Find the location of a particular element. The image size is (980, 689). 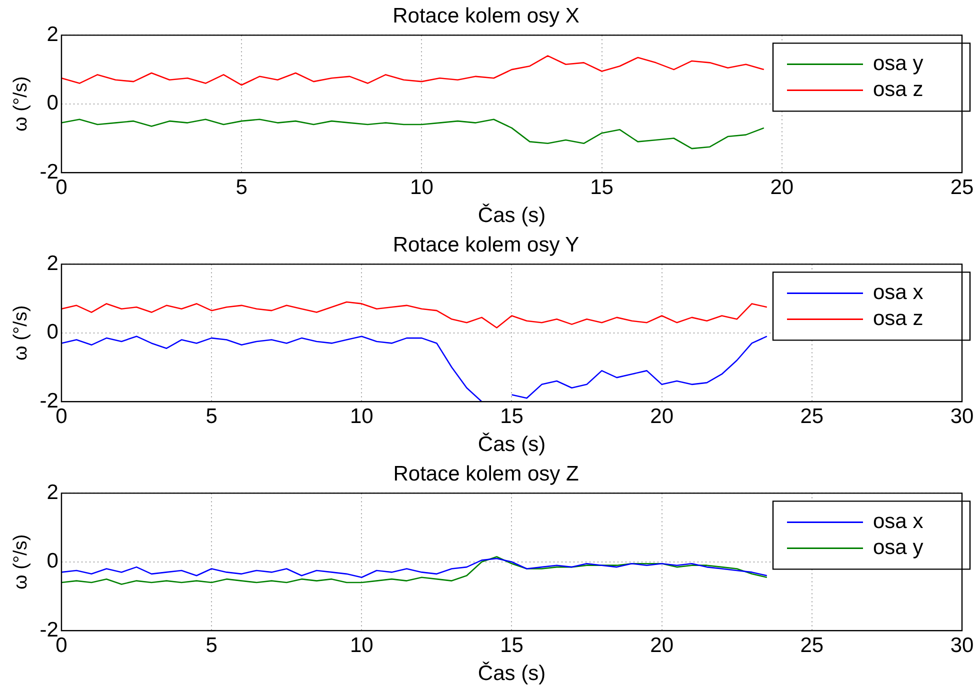

chart-title: Rotace kolem osy Y is located at coordinates (486, 244).